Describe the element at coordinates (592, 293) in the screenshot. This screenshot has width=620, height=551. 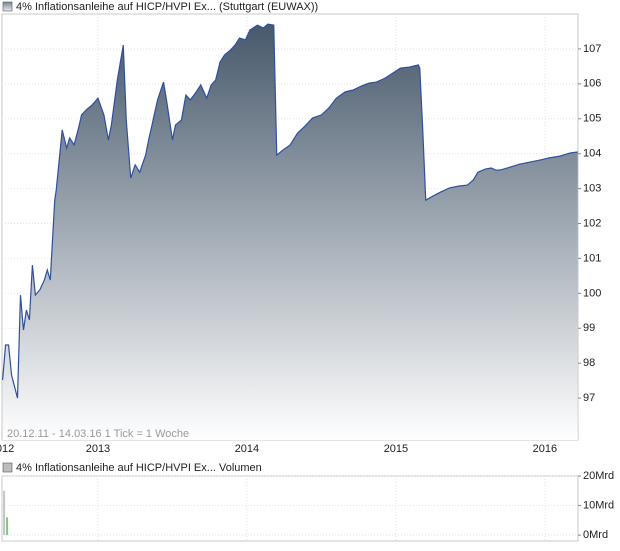
I see `y-tick-label: 100` at that location.